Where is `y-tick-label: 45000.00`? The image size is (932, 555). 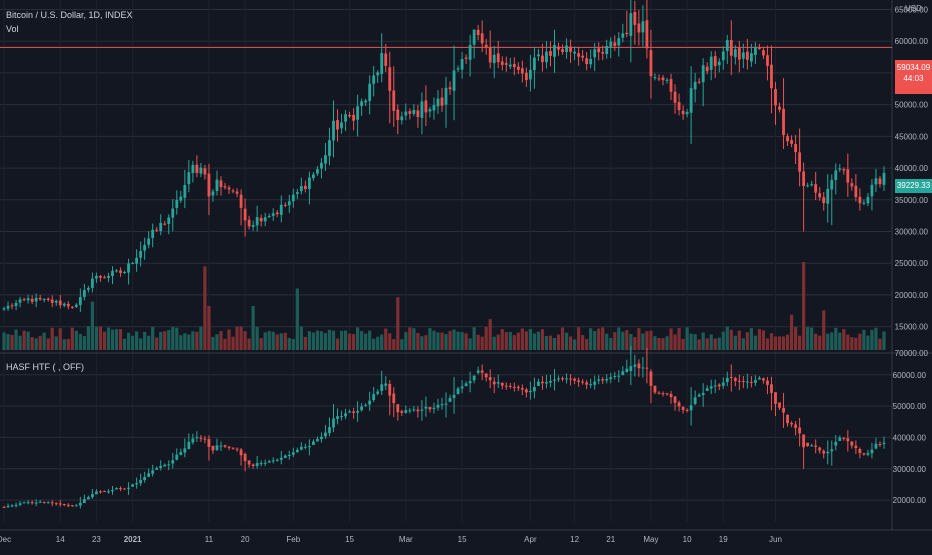 y-tick-label: 45000.00 is located at coordinates (912, 136).